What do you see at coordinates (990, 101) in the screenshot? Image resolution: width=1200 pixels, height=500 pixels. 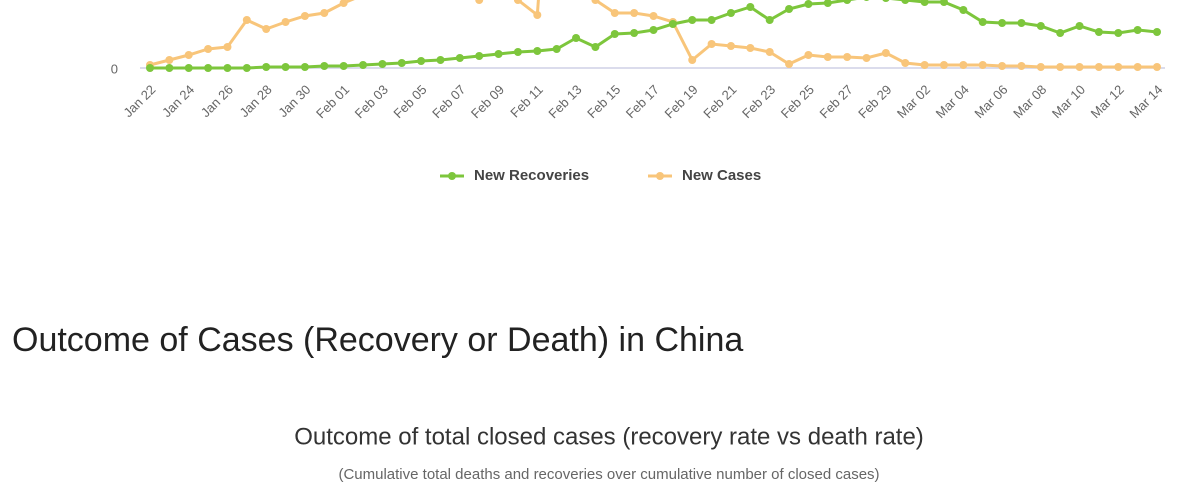 I see `x-tick-label: Mar 06` at bounding box center [990, 101].